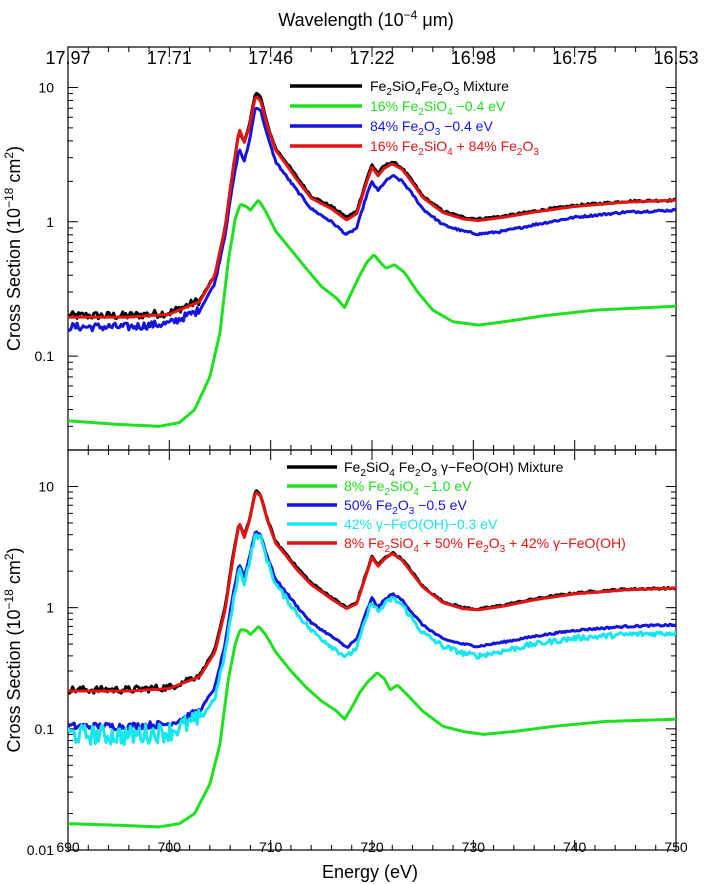 Image resolution: width=706 pixels, height=884 pixels. I want to click on legend-label: 84% Fe2O3 −0.4 eV, so click(431, 128).